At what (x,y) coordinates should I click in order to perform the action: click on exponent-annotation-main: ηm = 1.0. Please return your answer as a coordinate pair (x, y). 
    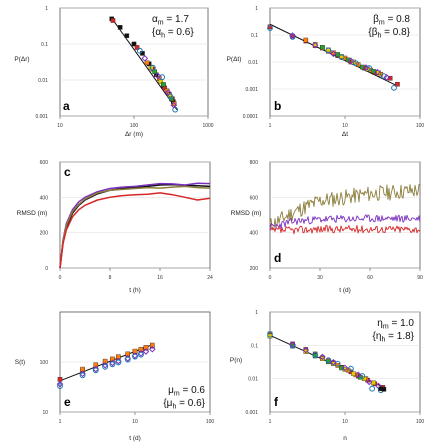
    Looking at the image, I should click on (395, 324).